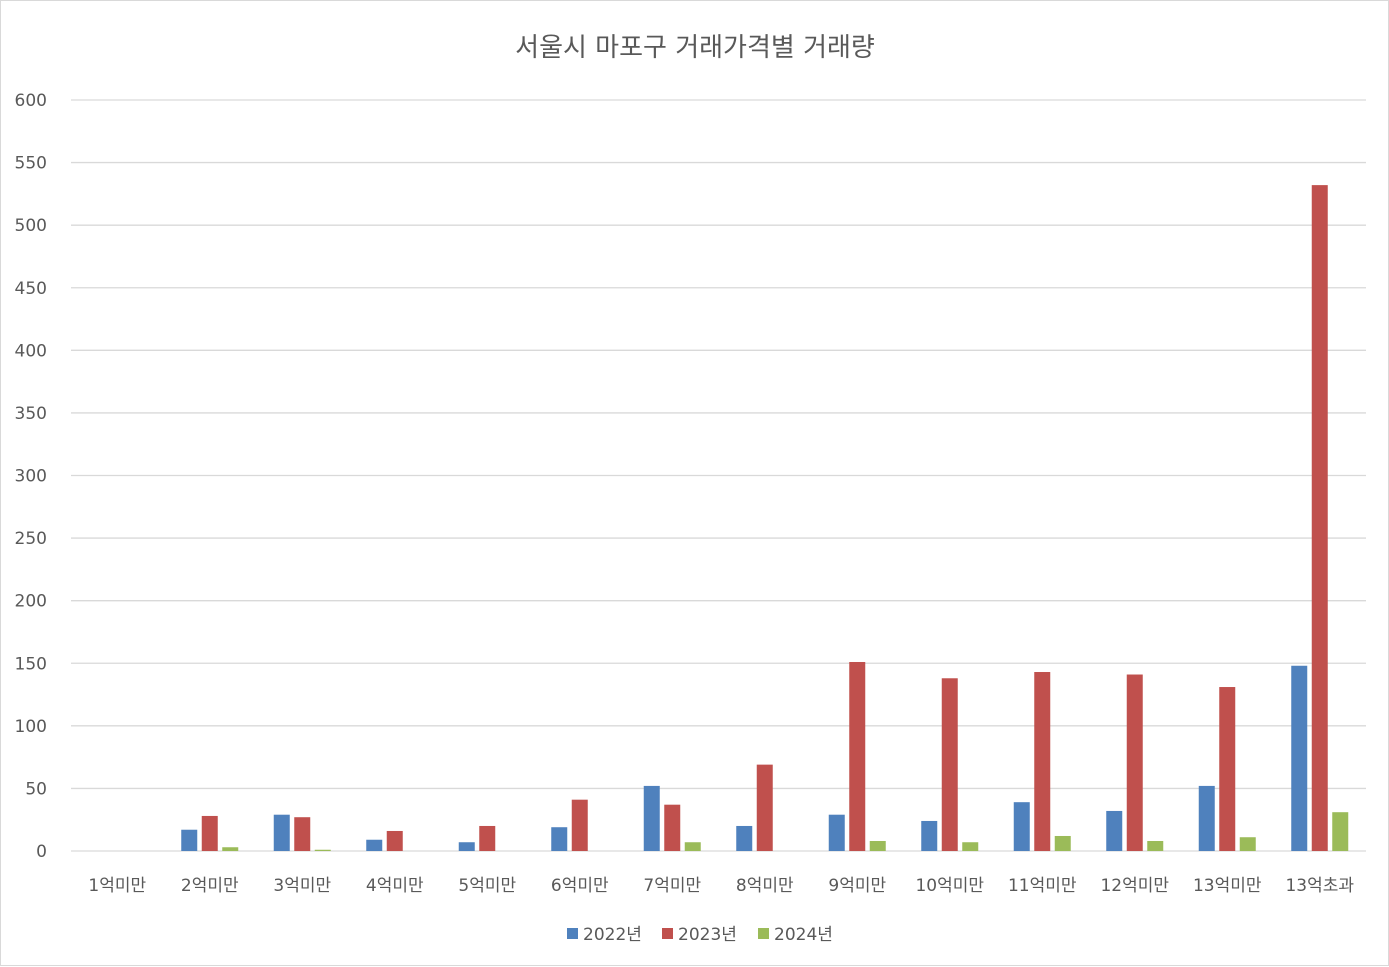  What do you see at coordinates (580, 886) in the screenshot?
I see `x-tick-label: 6억미만` at bounding box center [580, 886].